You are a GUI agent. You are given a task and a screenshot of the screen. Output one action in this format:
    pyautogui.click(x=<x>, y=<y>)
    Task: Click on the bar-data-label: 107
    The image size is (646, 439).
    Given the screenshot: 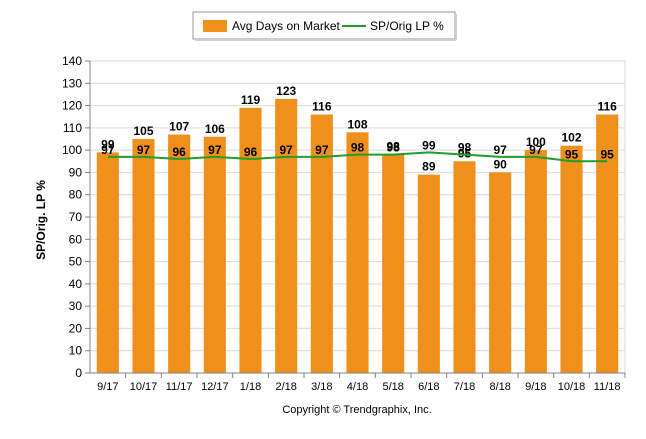 What is the action you would take?
    pyautogui.click(x=179, y=127)
    